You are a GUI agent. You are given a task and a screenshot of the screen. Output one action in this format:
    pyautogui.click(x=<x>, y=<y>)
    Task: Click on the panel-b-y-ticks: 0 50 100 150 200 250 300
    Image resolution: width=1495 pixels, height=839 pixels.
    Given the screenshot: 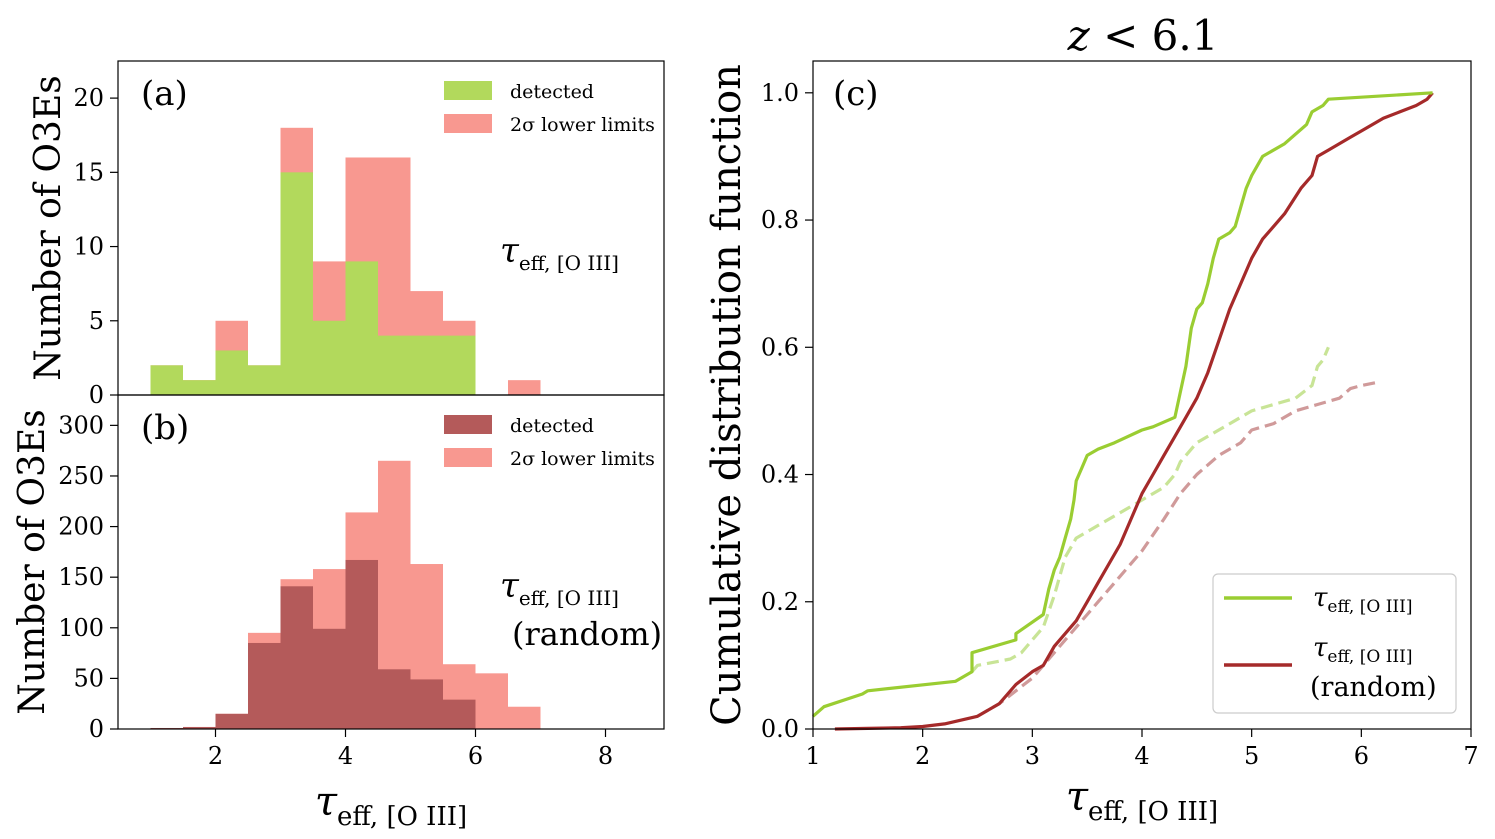 What is the action you would take?
    pyautogui.click(x=88, y=577)
    